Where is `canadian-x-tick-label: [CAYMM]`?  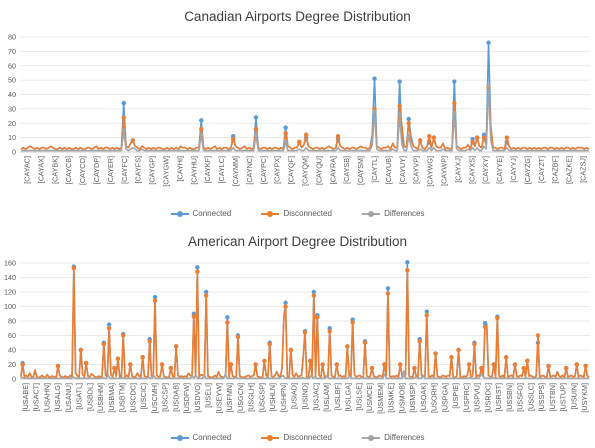 canadian-x-tick-label: [CAYMM] is located at coordinates (235, 171).